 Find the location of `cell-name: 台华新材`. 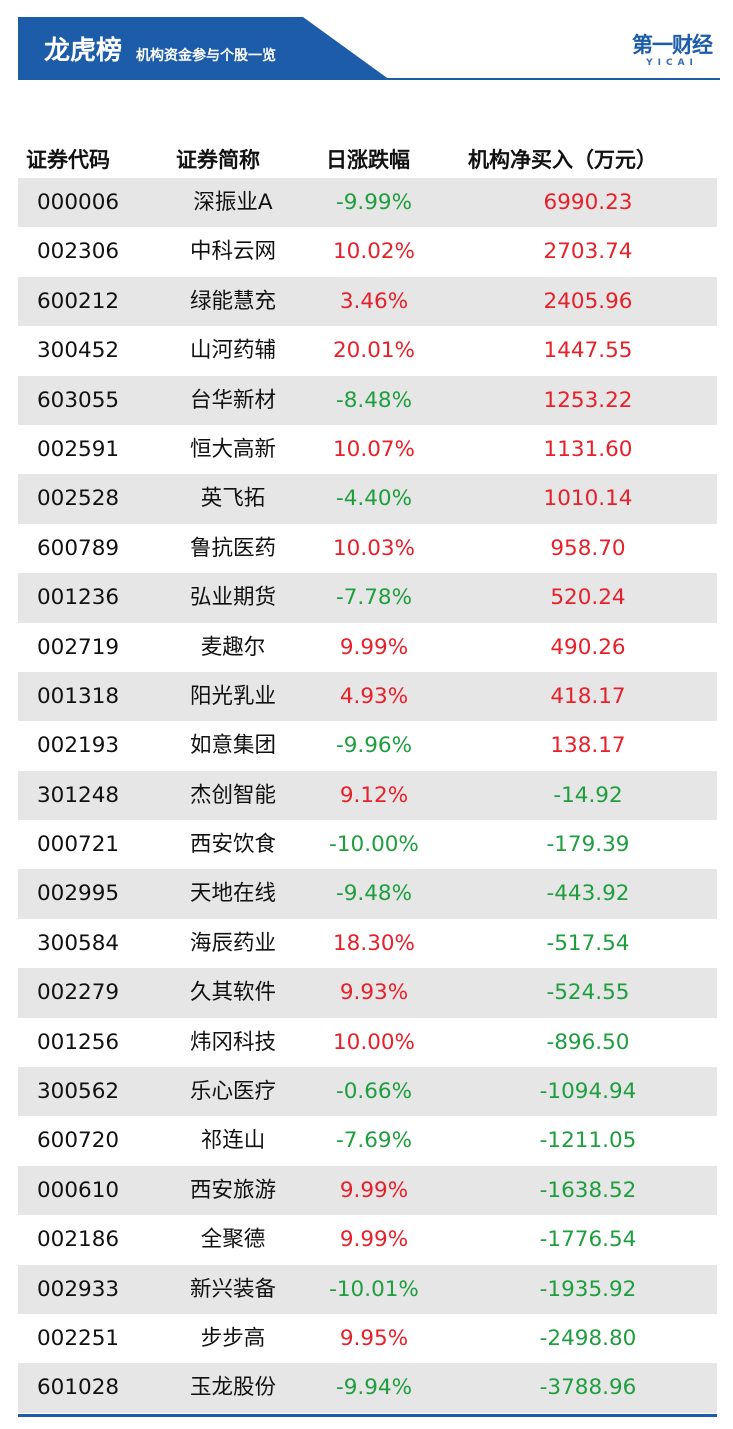

cell-name: 台华新材 is located at coordinates (232, 400).